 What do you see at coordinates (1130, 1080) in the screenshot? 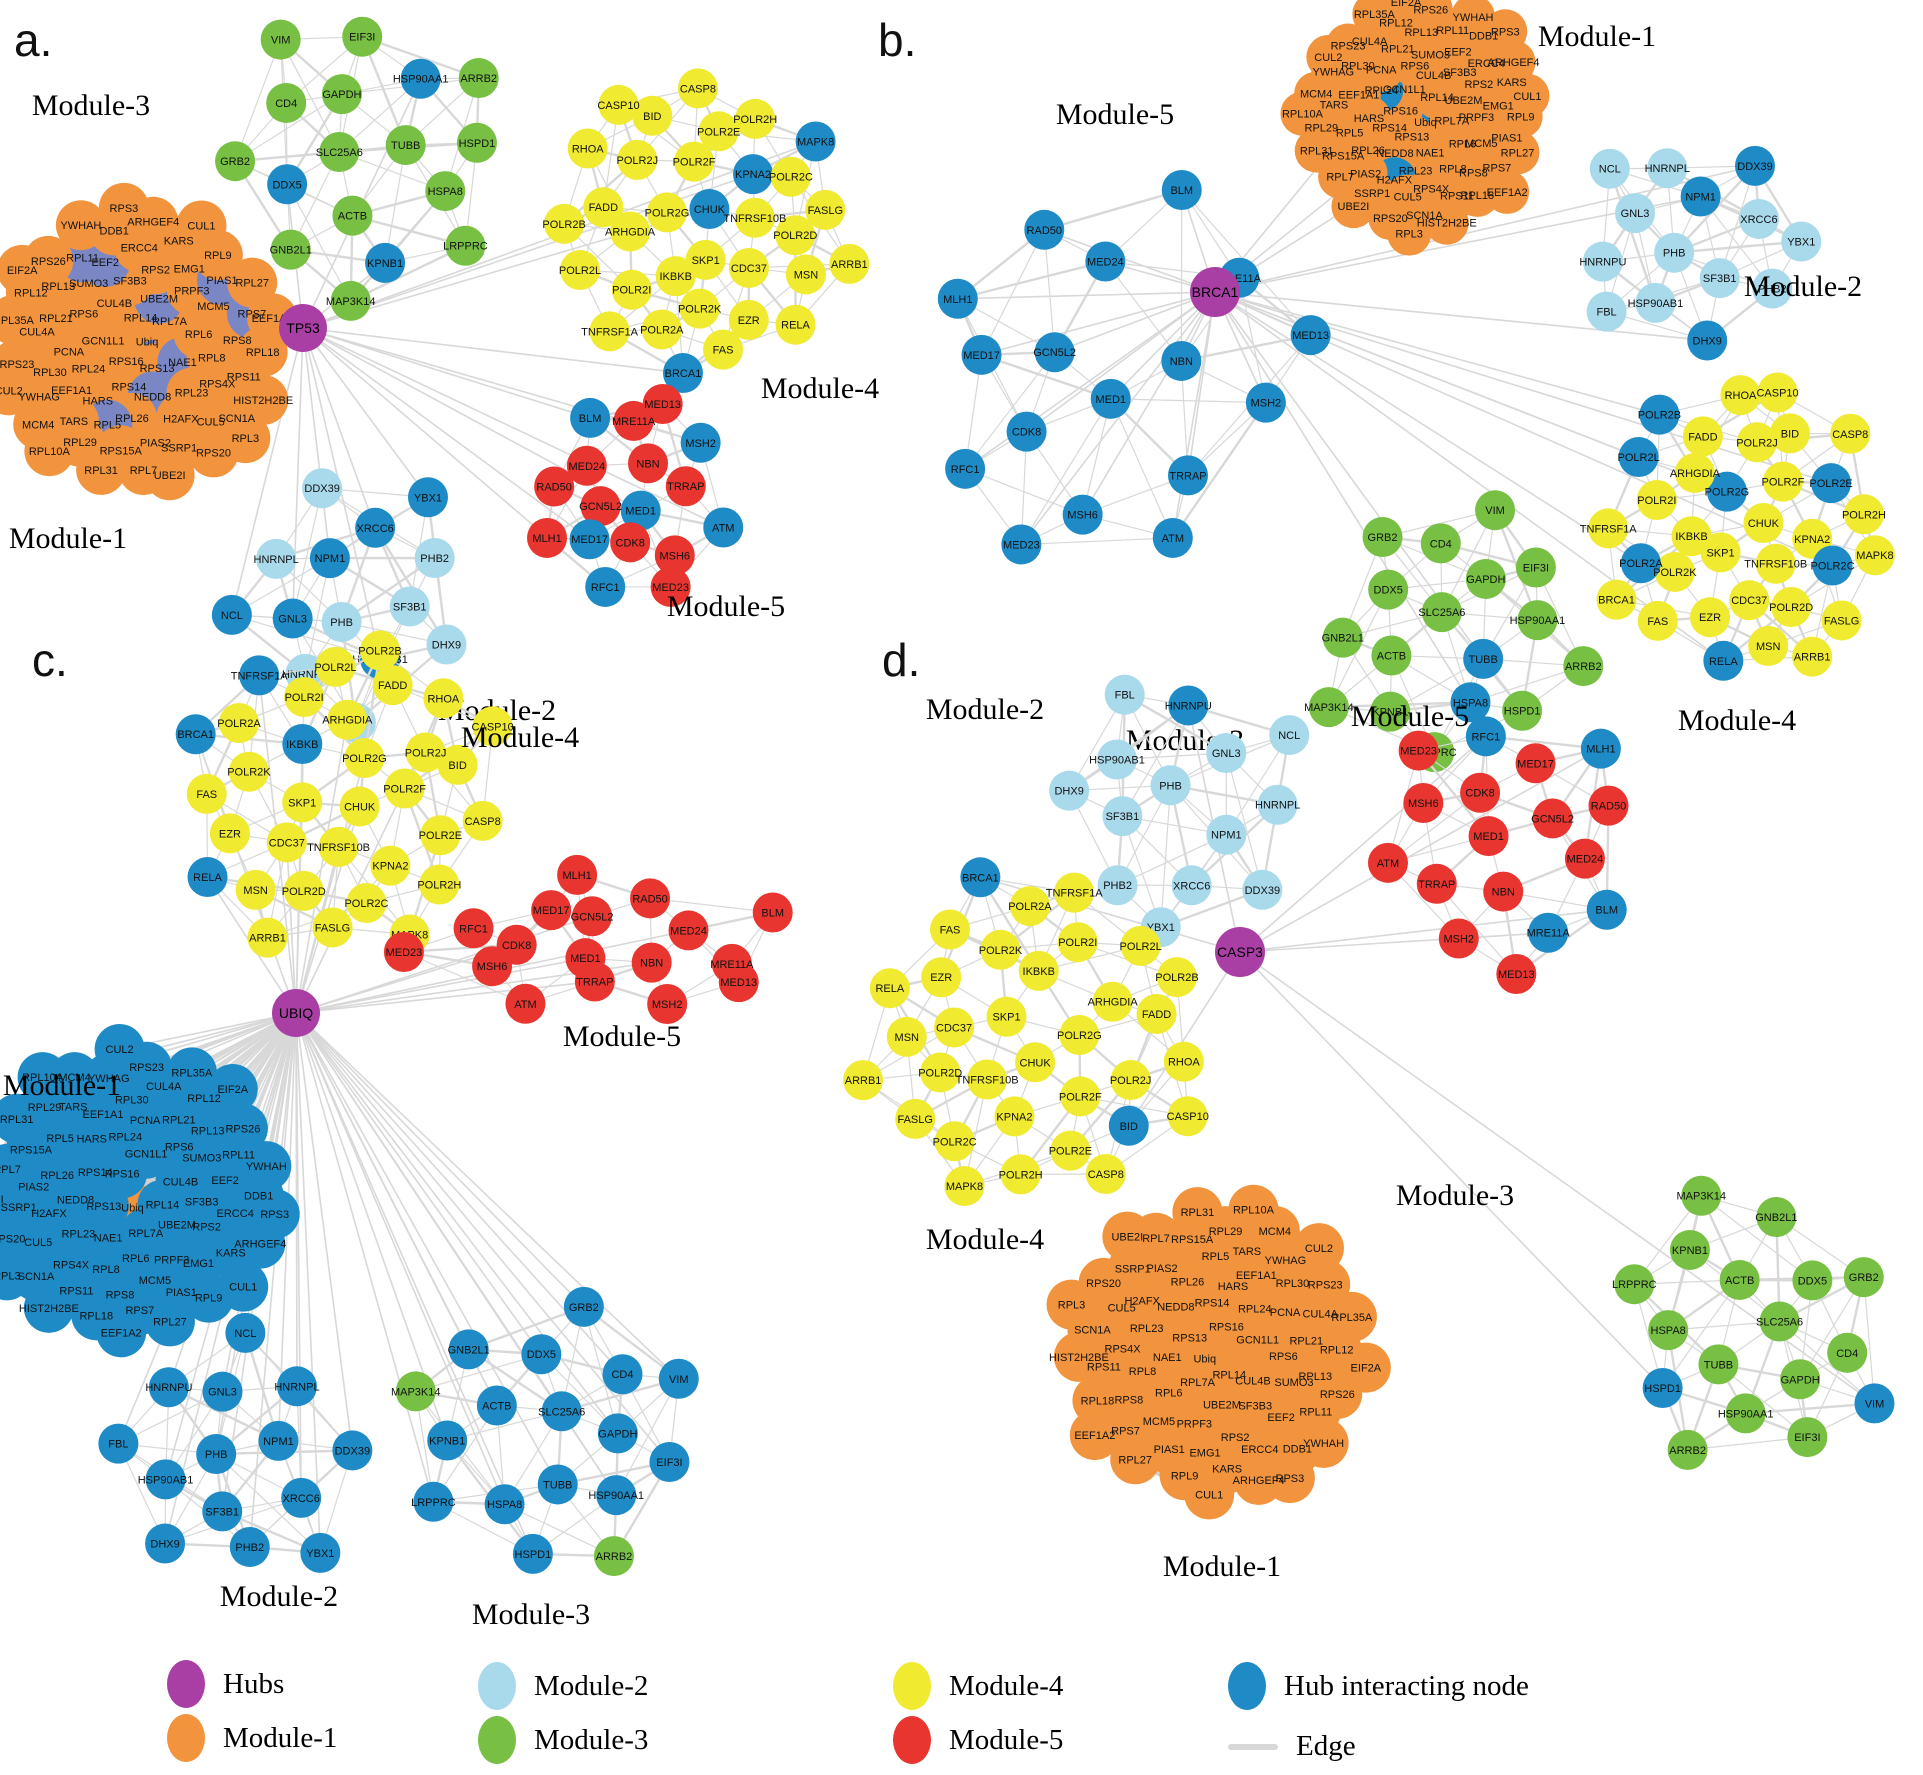
I see `node-POLR2J` at bounding box center [1130, 1080].